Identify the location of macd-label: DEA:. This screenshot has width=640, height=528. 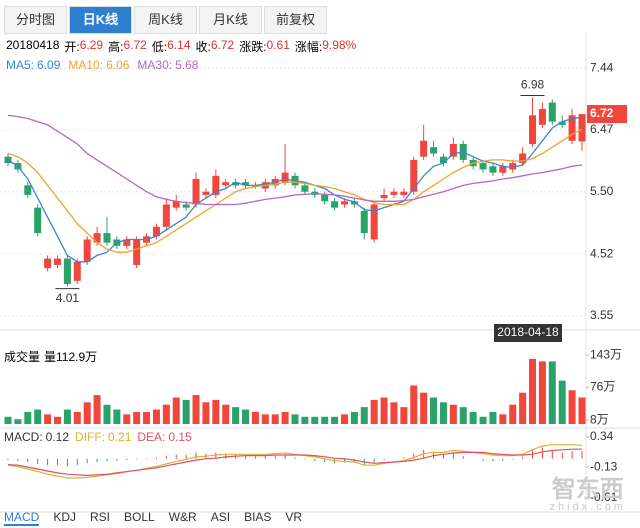
(151, 437).